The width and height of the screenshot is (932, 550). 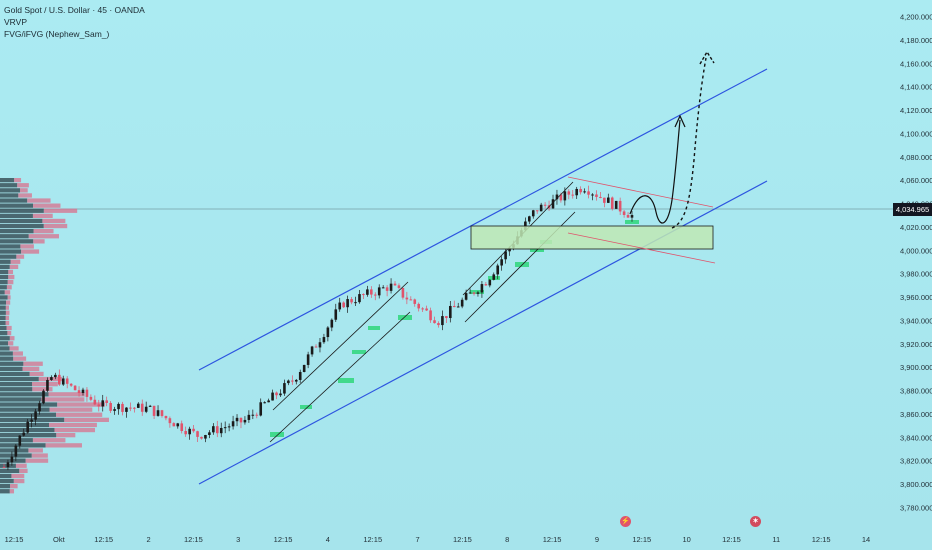 I want to click on price-tick-label: 4,000.000, so click(x=916, y=250).